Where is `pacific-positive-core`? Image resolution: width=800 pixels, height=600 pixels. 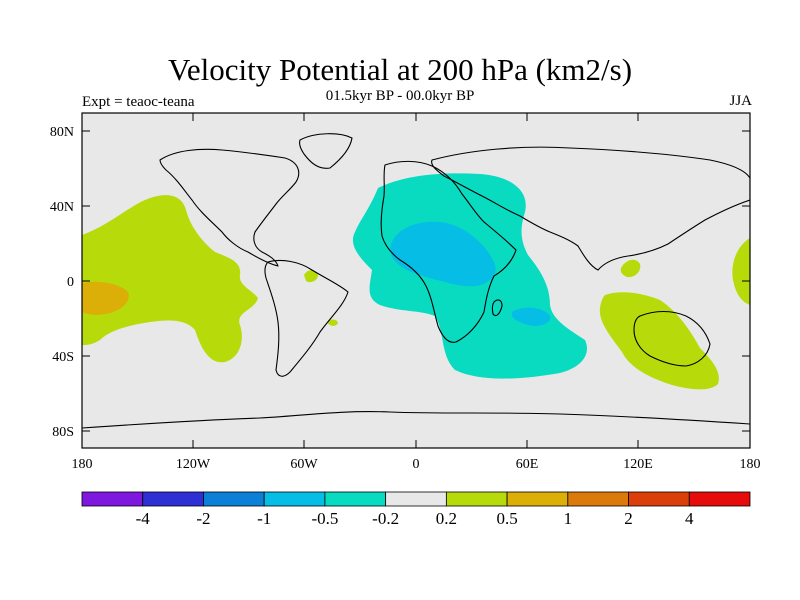
pacific-positive-core is located at coordinates (105, 298).